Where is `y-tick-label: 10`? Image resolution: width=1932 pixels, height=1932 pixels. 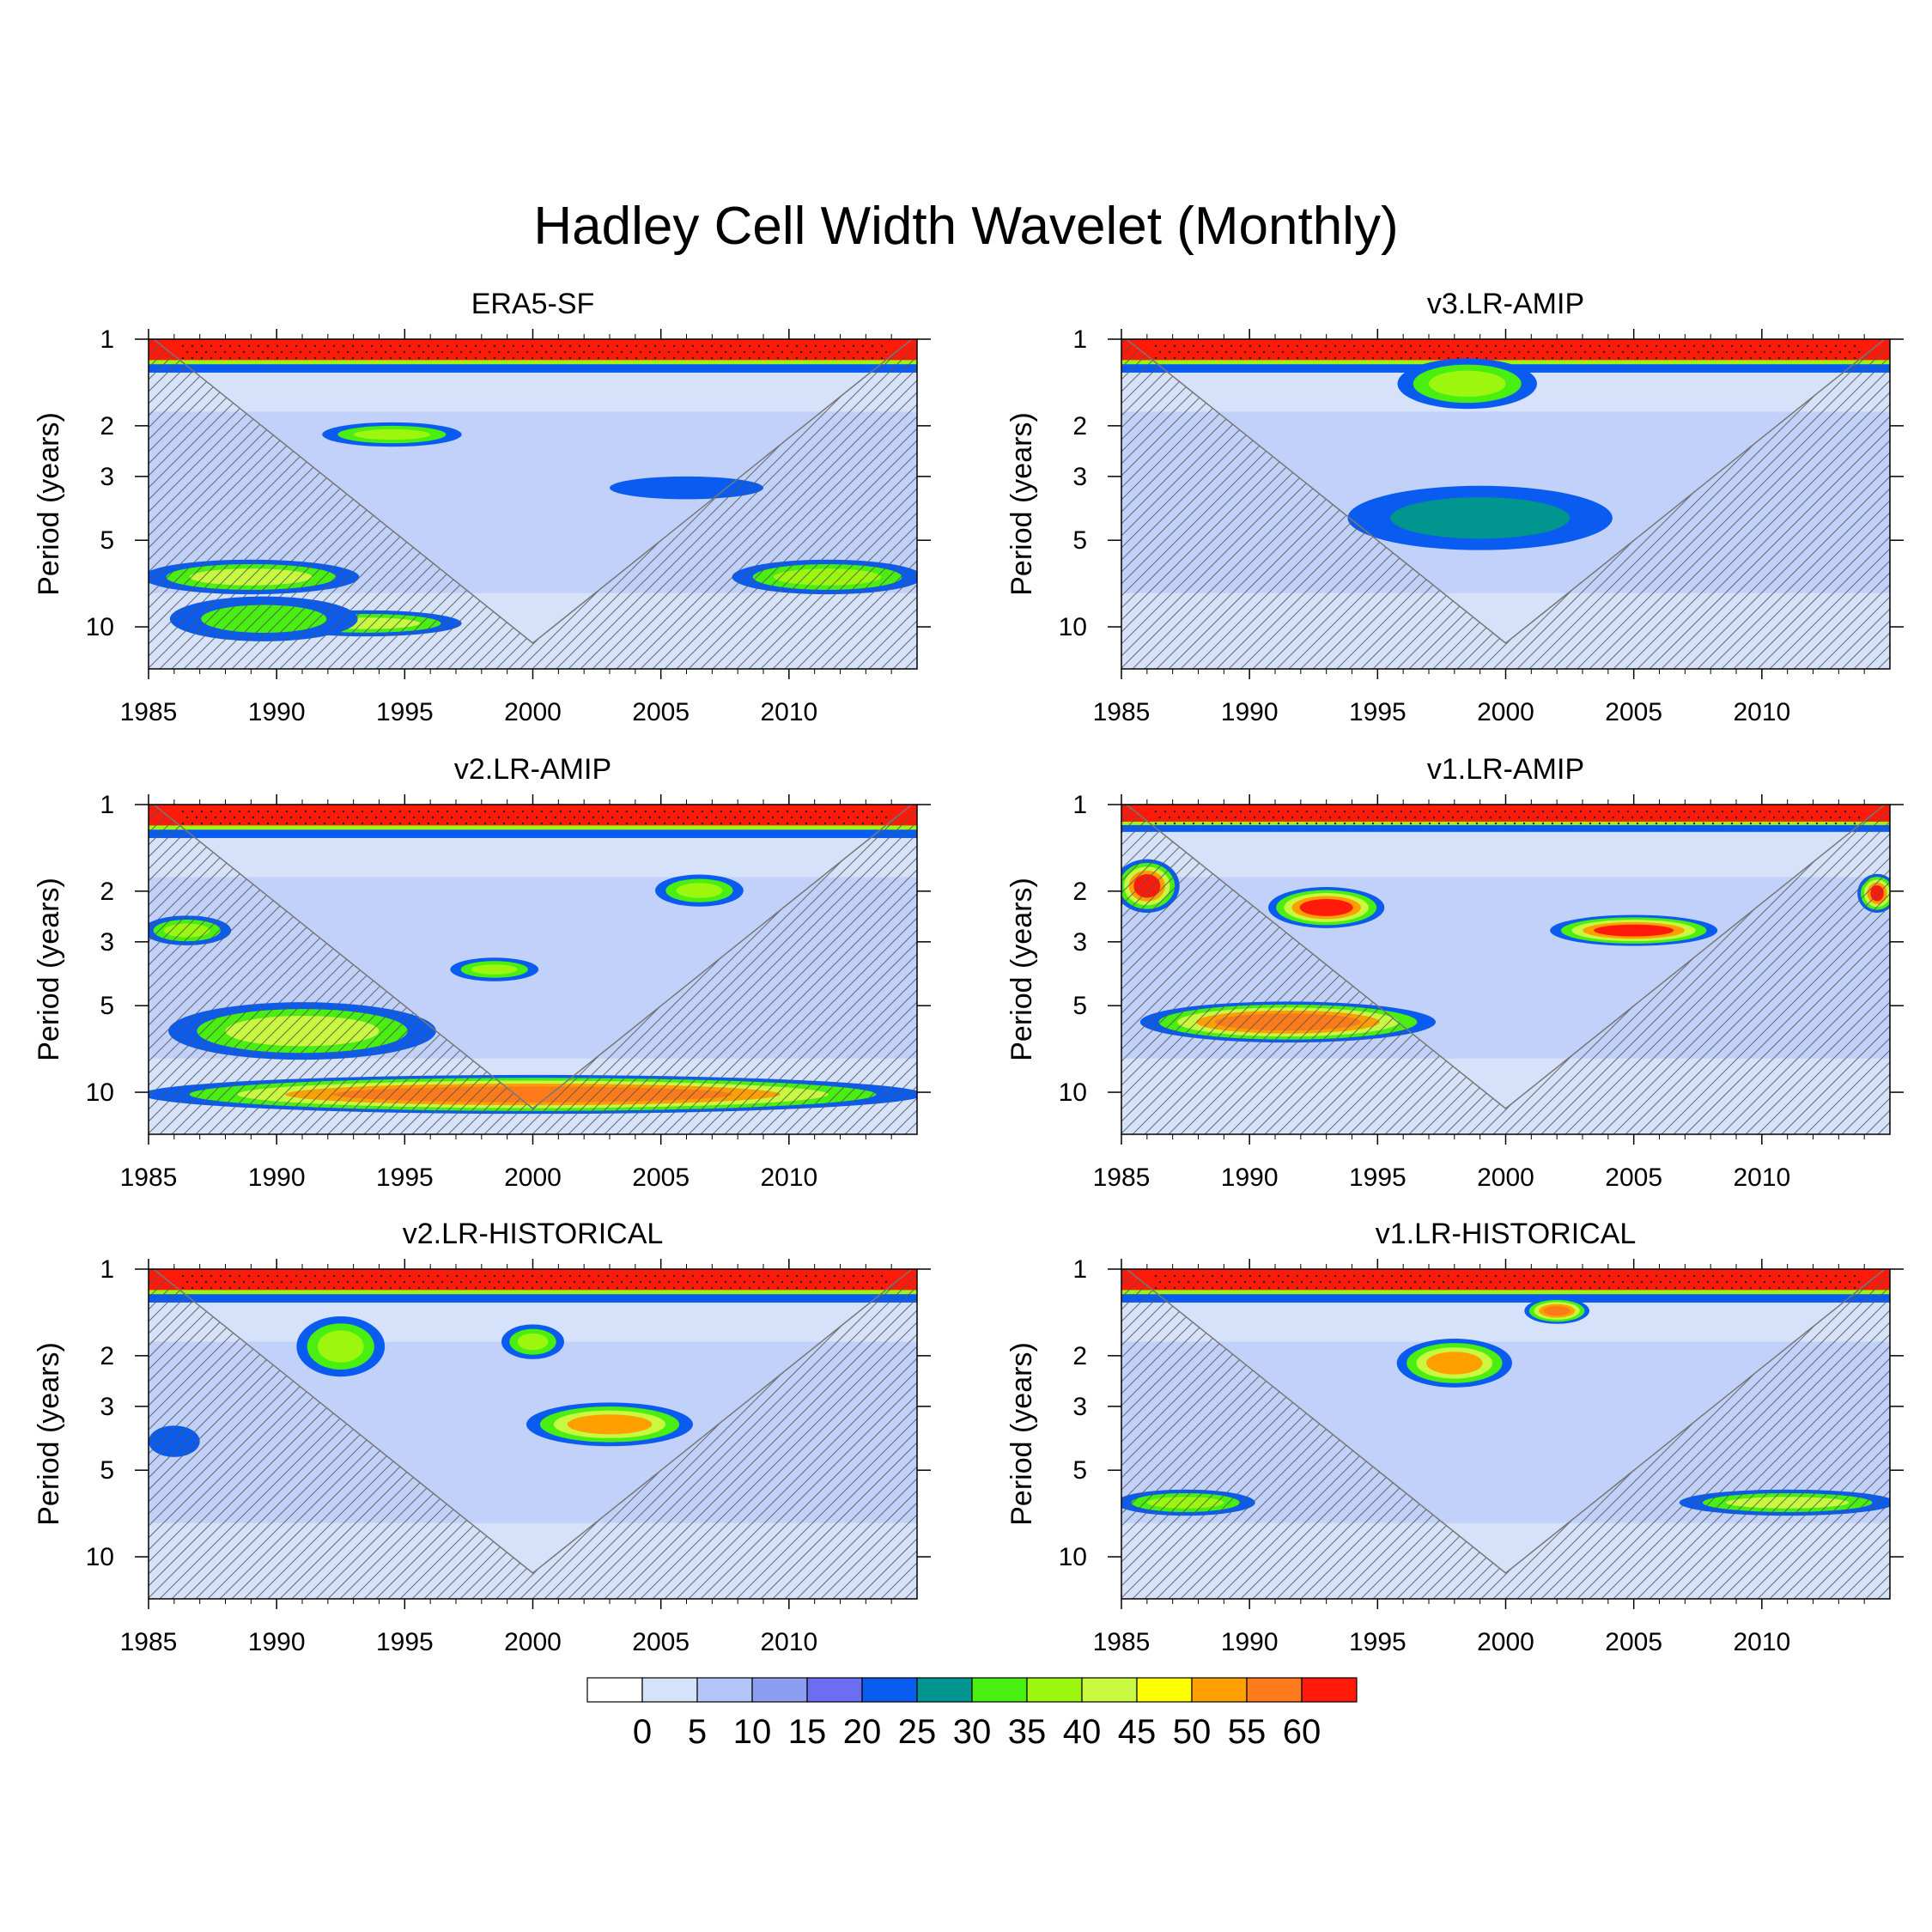 y-tick-label: 10 is located at coordinates (1073, 627).